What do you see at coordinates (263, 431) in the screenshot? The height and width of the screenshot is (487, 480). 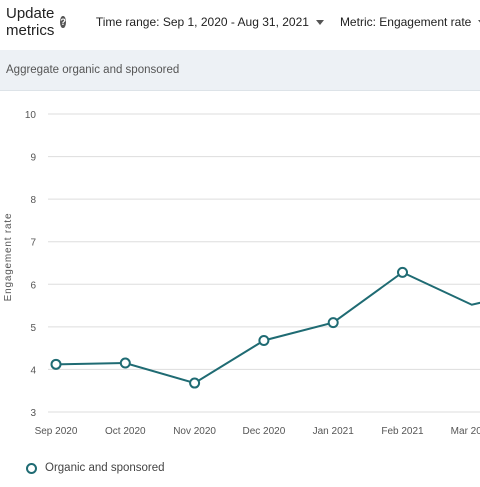 I see `x-tick-label: Dec 2020` at bounding box center [263, 431].